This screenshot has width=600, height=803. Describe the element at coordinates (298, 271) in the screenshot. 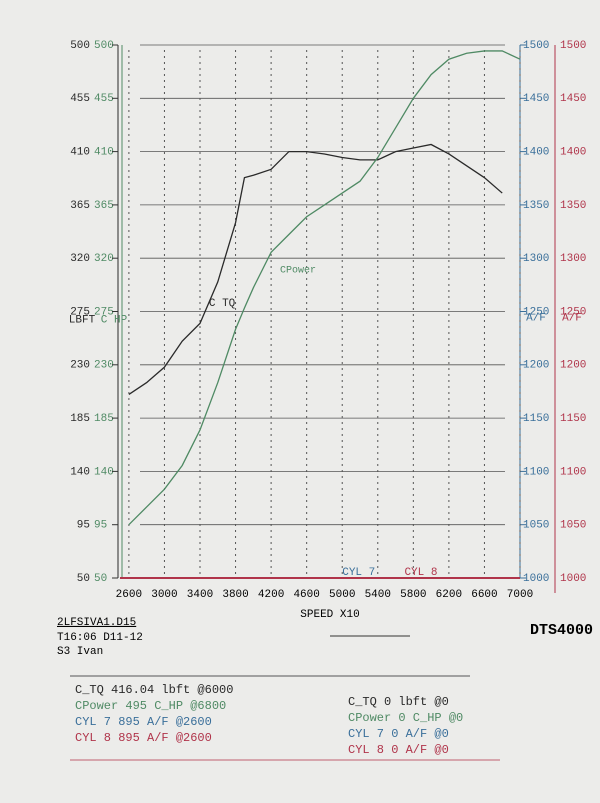

I see `series-label: CPower` at that location.